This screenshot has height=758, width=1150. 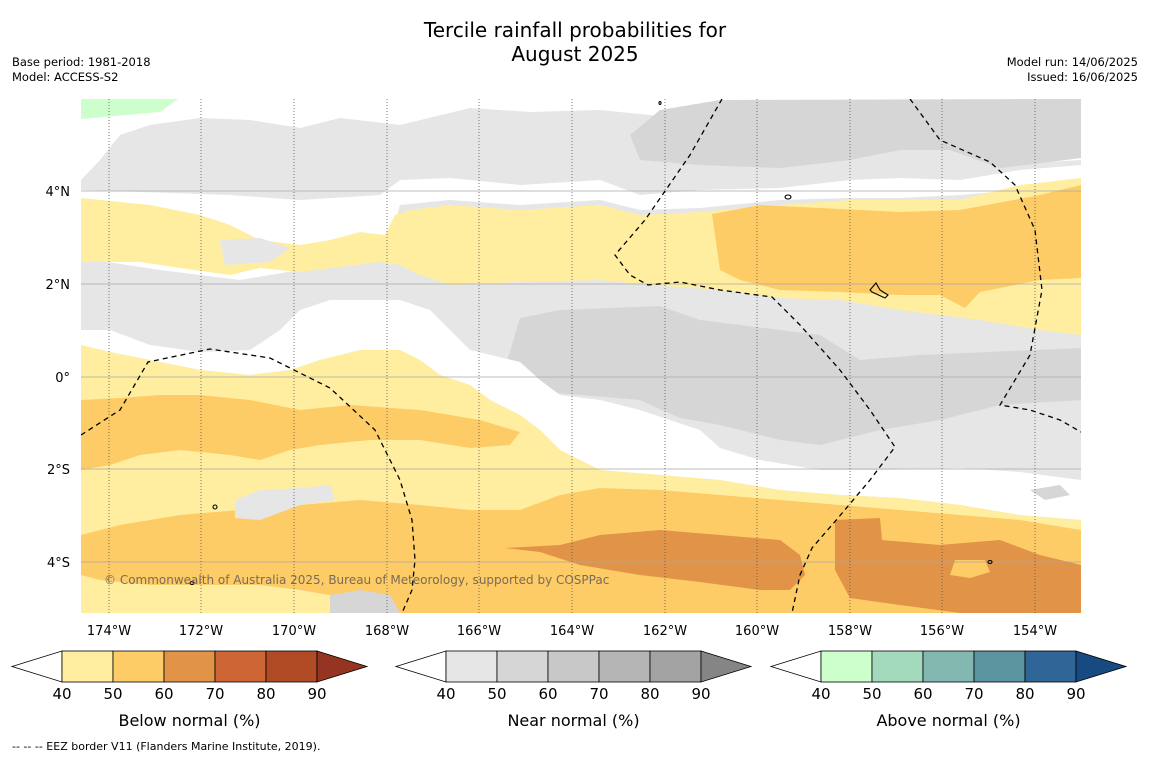 I want to click on colorbar-1: 40 50 60 70 80 90 Near normal (%), so click(x=573, y=690).